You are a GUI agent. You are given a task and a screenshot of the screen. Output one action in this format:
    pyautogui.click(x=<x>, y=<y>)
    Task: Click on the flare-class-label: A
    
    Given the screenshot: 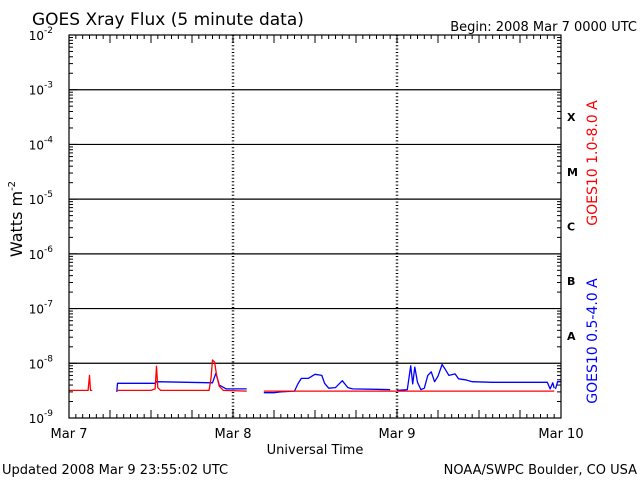 What is the action you would take?
    pyautogui.click(x=571, y=336)
    